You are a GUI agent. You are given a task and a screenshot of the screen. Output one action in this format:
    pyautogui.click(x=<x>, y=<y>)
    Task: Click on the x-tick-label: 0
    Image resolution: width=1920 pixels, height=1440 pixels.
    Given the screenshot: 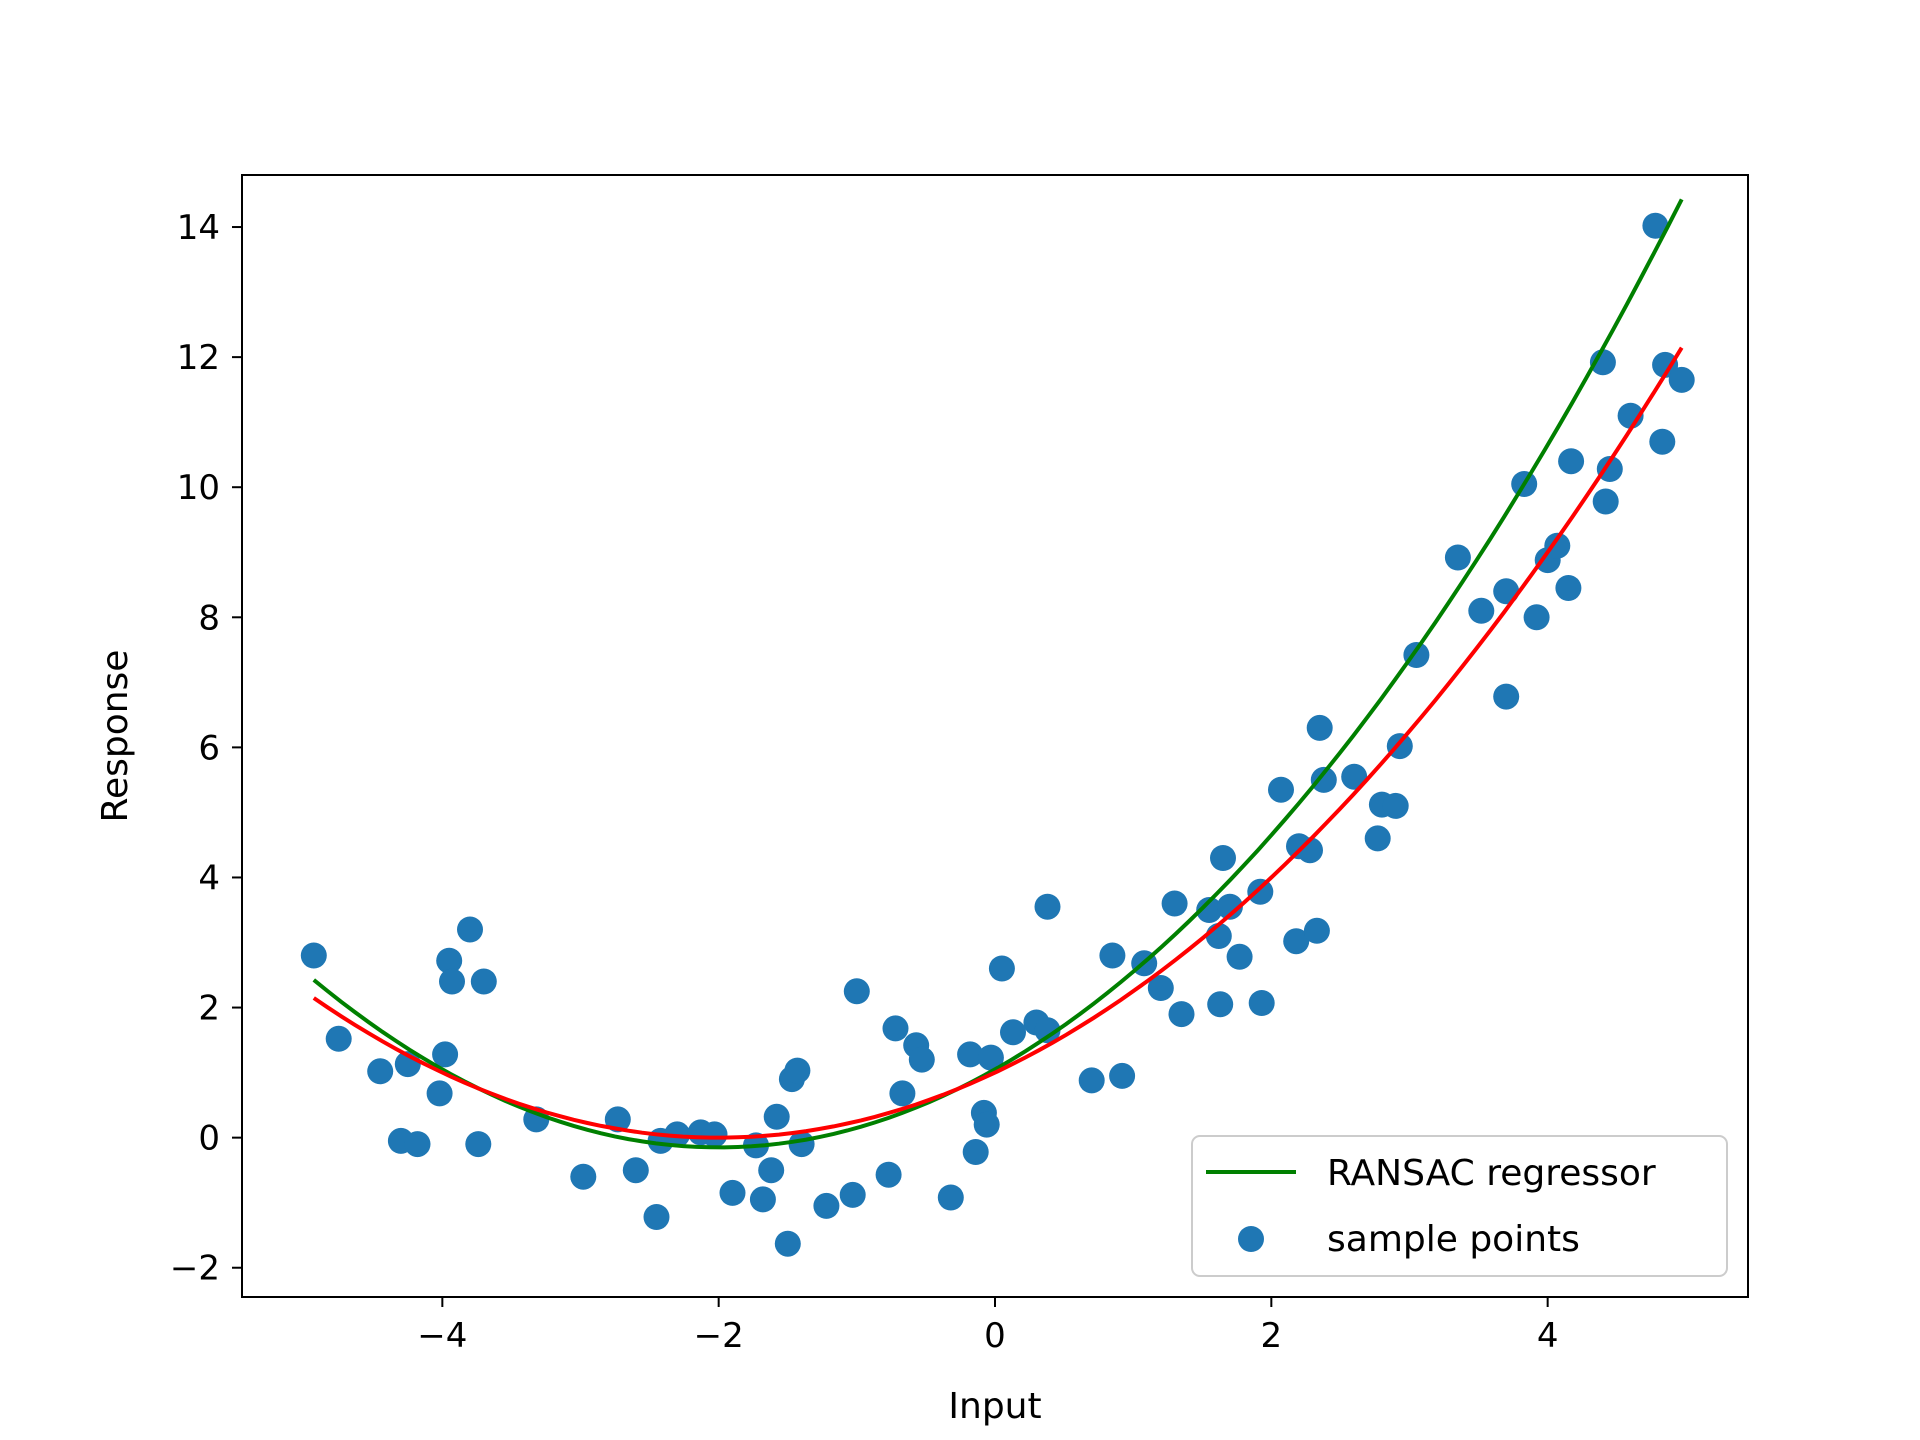 What is the action you would take?
    pyautogui.click(x=995, y=1336)
    